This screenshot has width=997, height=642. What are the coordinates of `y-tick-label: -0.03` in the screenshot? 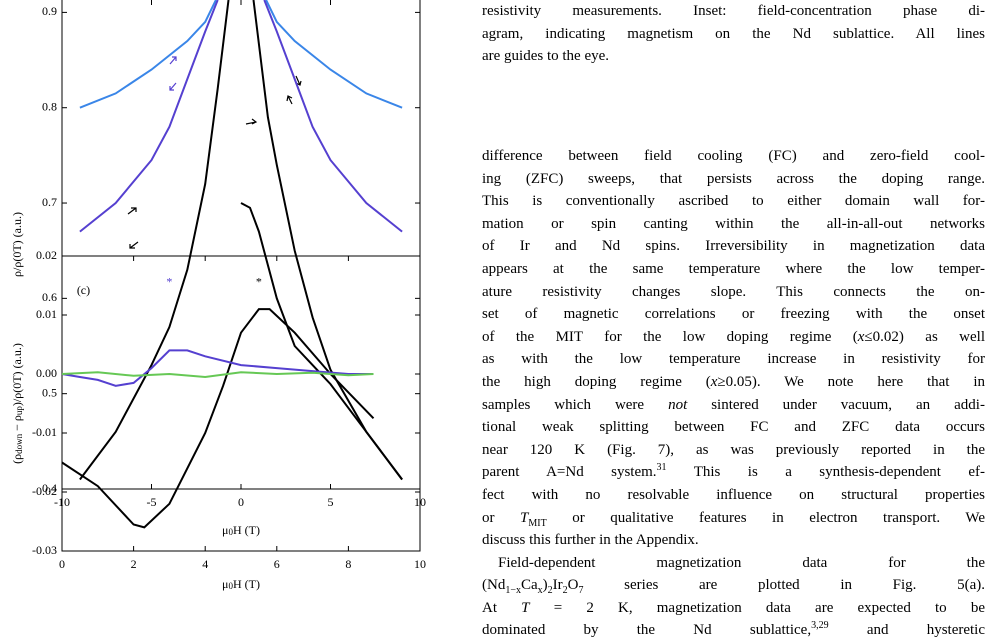 It's located at (44, 550).